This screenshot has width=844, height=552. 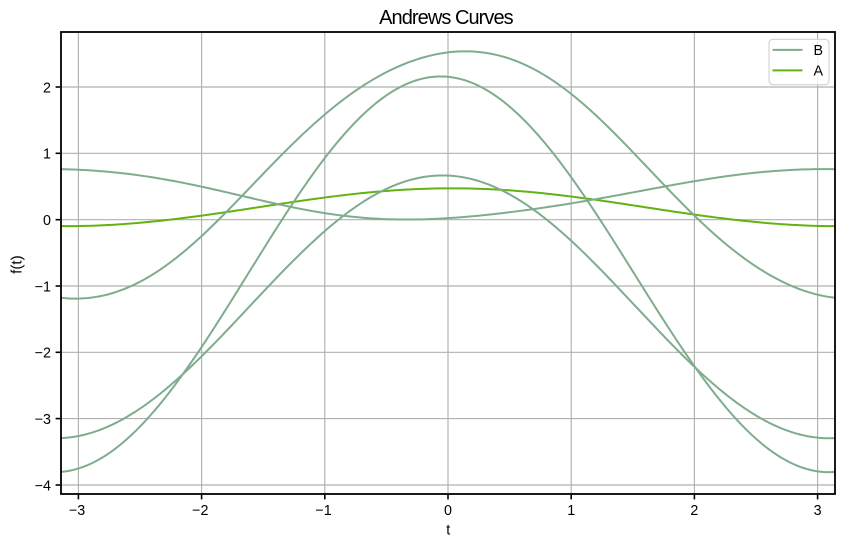 I want to click on svg-text: 3, so click(x=818, y=511).